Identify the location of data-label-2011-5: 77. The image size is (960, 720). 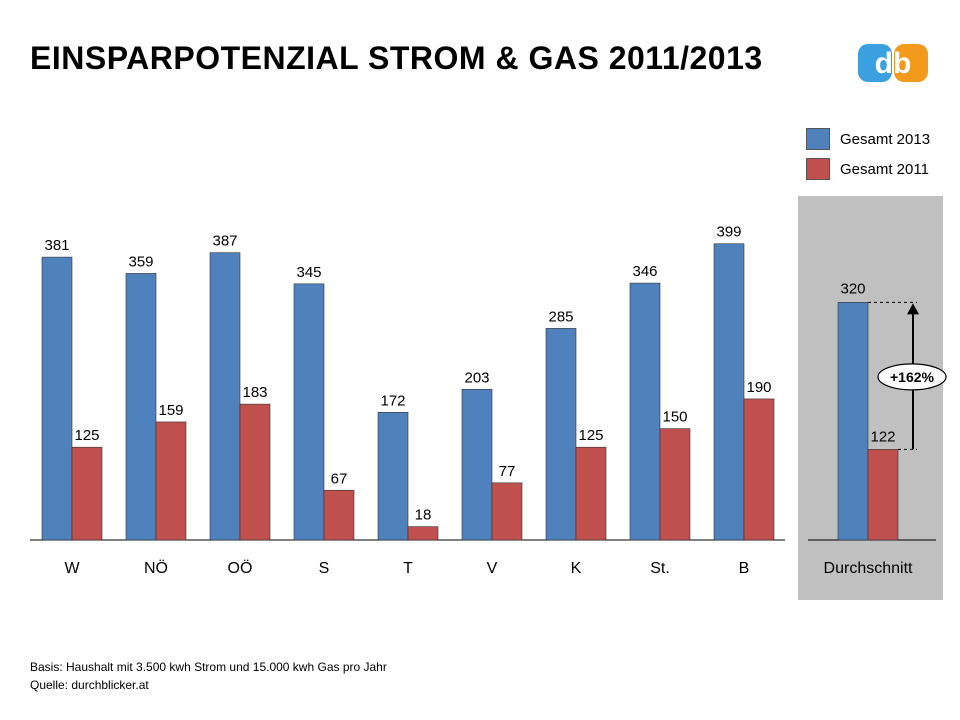
(507, 471).